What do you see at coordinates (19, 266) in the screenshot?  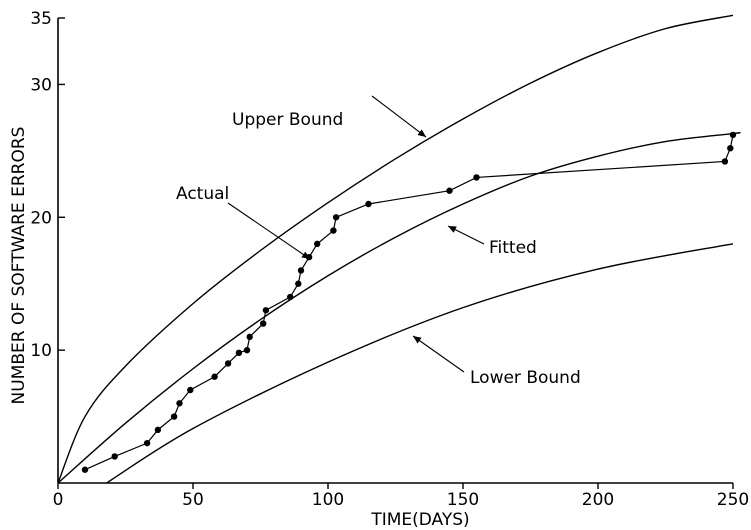 I see `y-axis-label: NUMBER OF SOFTWARE ERRORS` at bounding box center [19, 266].